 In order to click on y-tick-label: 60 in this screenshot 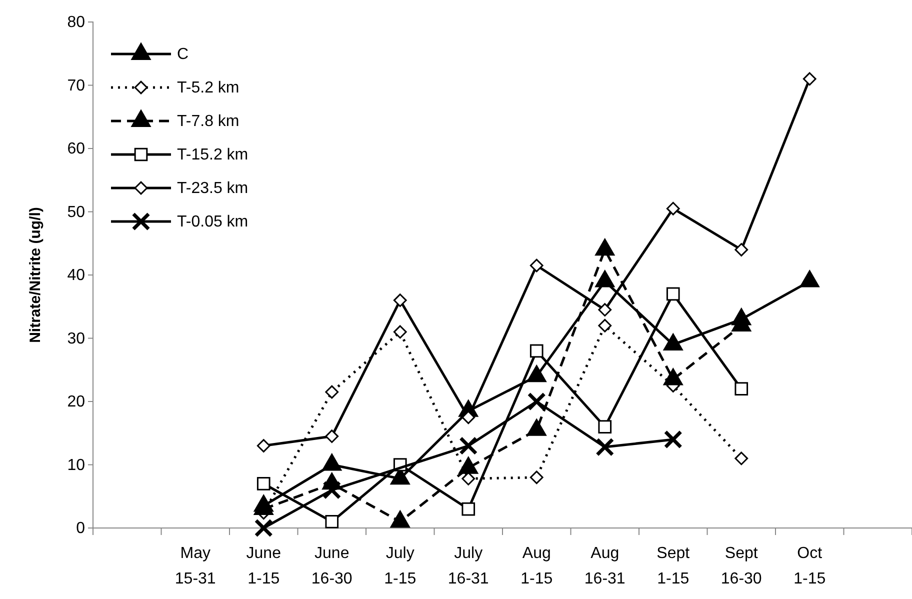, I will do `click(76, 149)`.